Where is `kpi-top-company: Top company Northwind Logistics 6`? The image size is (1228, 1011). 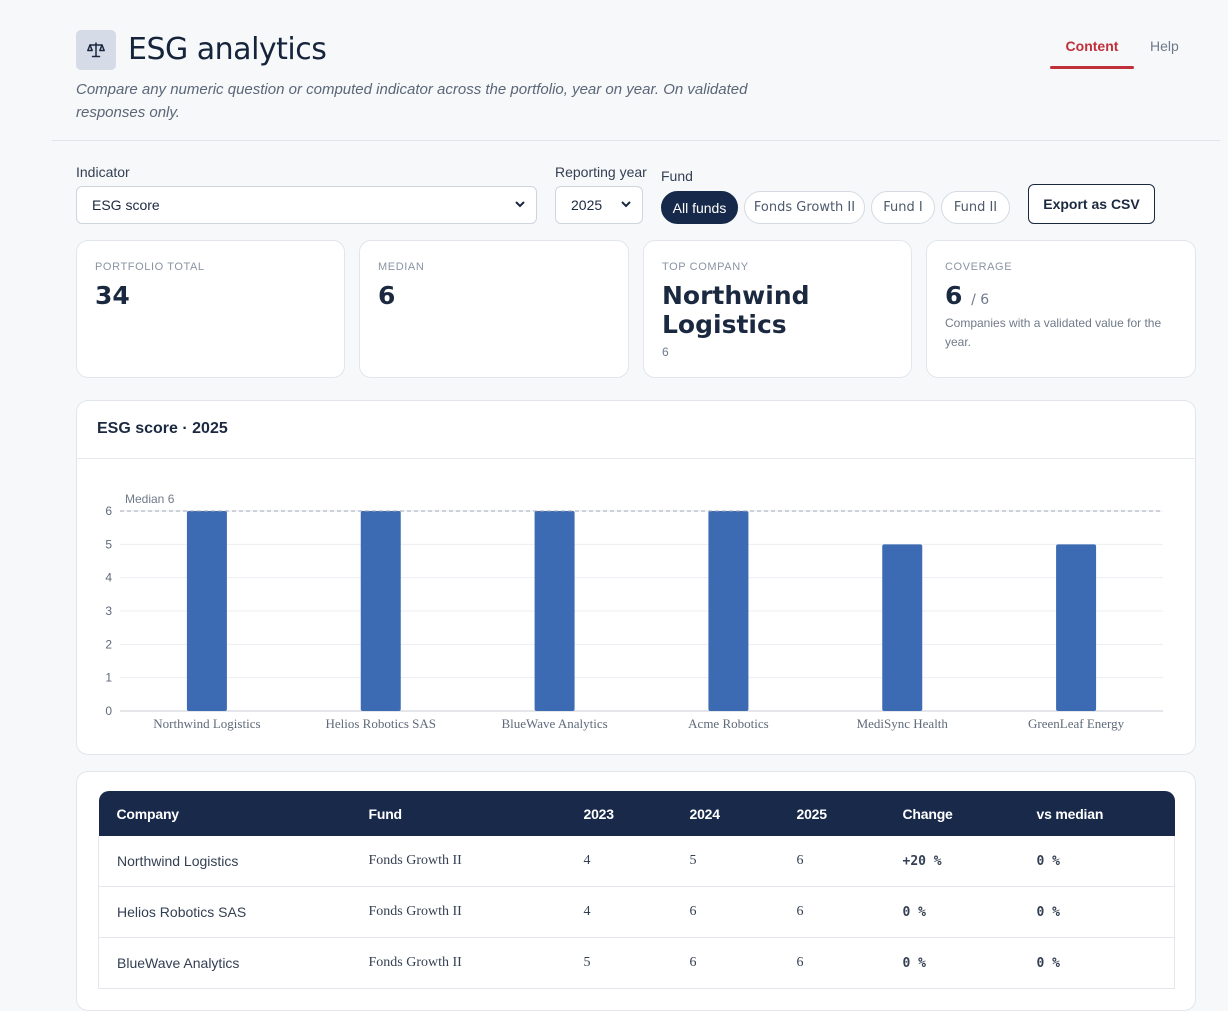
kpi-top-company: Top company Northwind Logistics 6 is located at coordinates (777, 309).